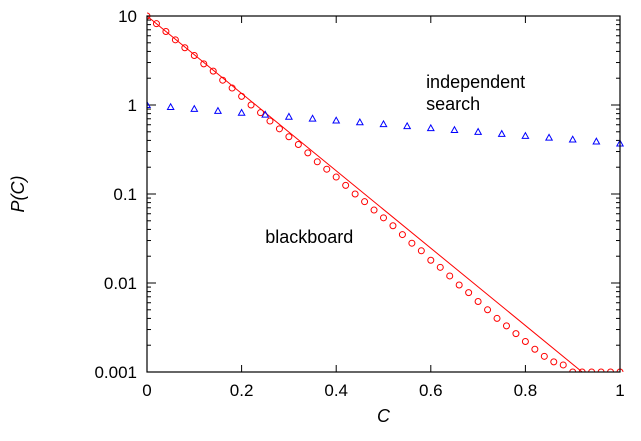 The width and height of the screenshot is (641, 441). I want to click on y-axis-label: P(C), so click(18, 194).